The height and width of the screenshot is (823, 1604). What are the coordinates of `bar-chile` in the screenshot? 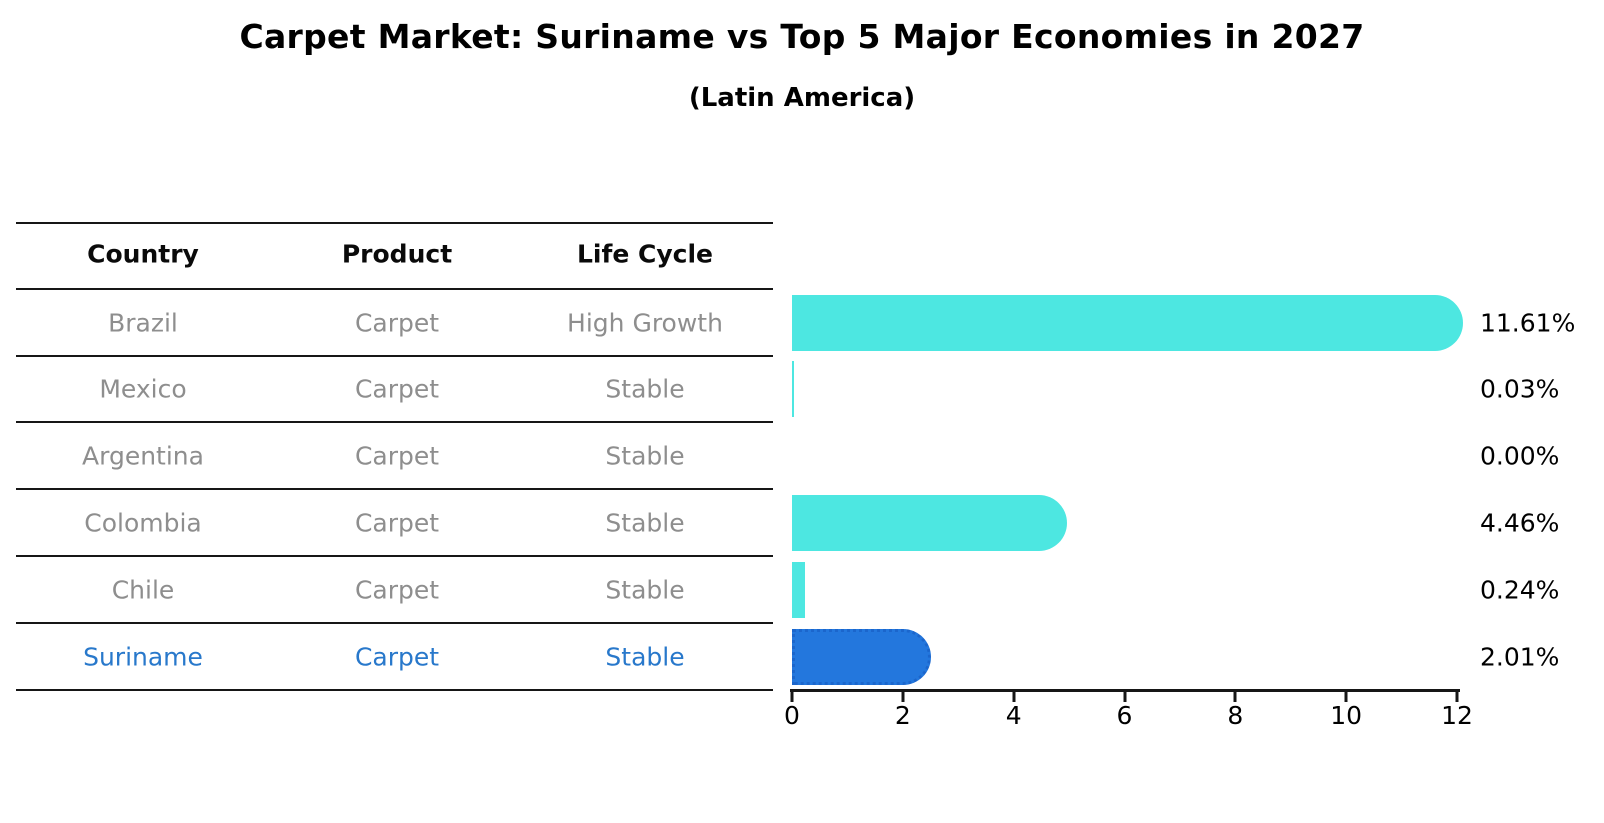 It's located at (798, 589).